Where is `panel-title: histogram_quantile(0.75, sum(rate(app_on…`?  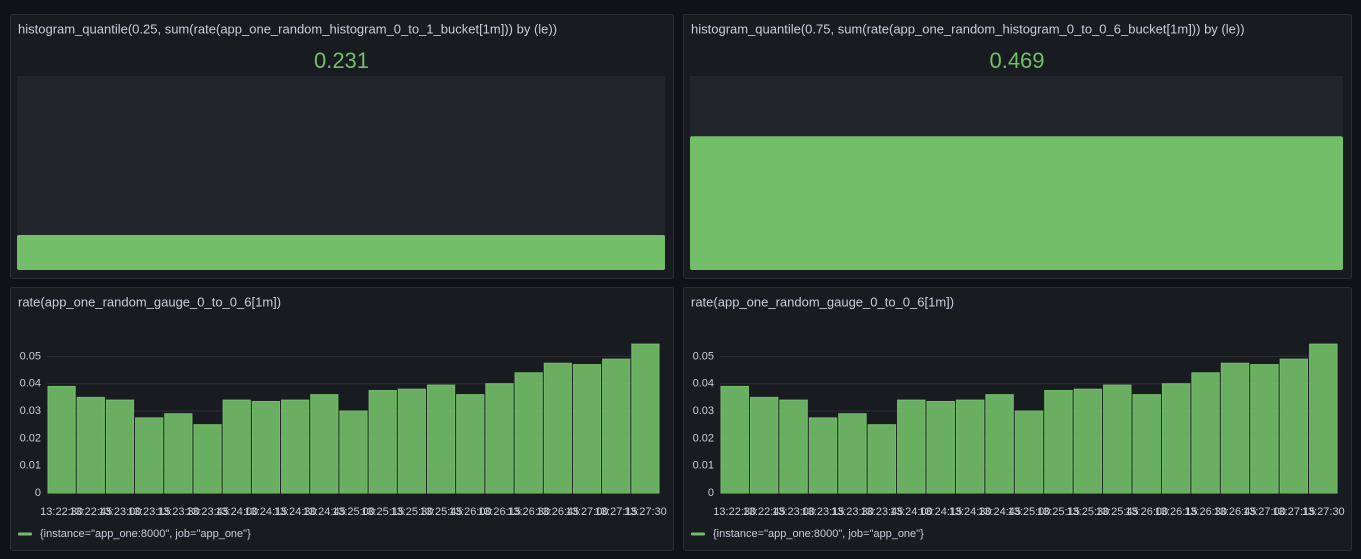 panel-title: histogram_quantile(0.75, sum(rate(app_on… is located at coordinates (968, 28).